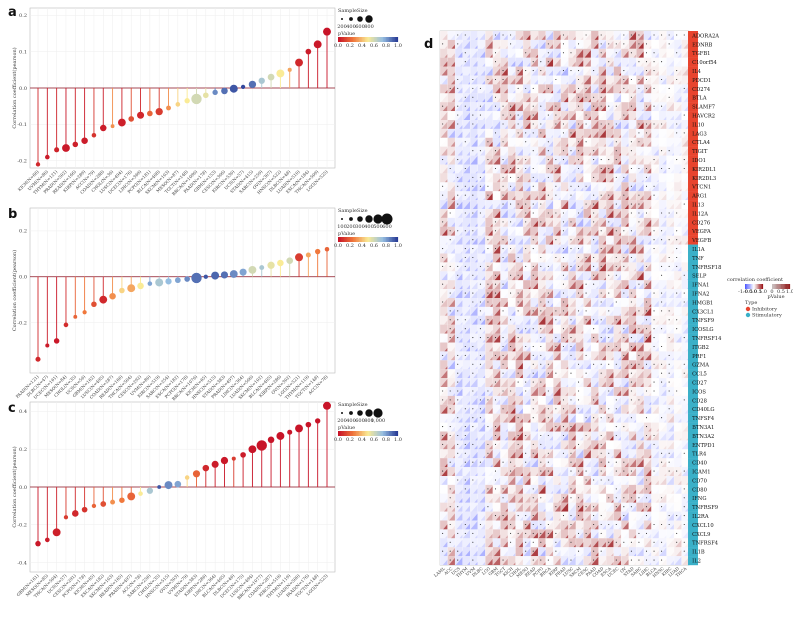 The height and width of the screenshot is (617, 793). Describe the element at coordinates (350, 440) in the screenshot. I see `legend-color-label: 0.2` at that location.